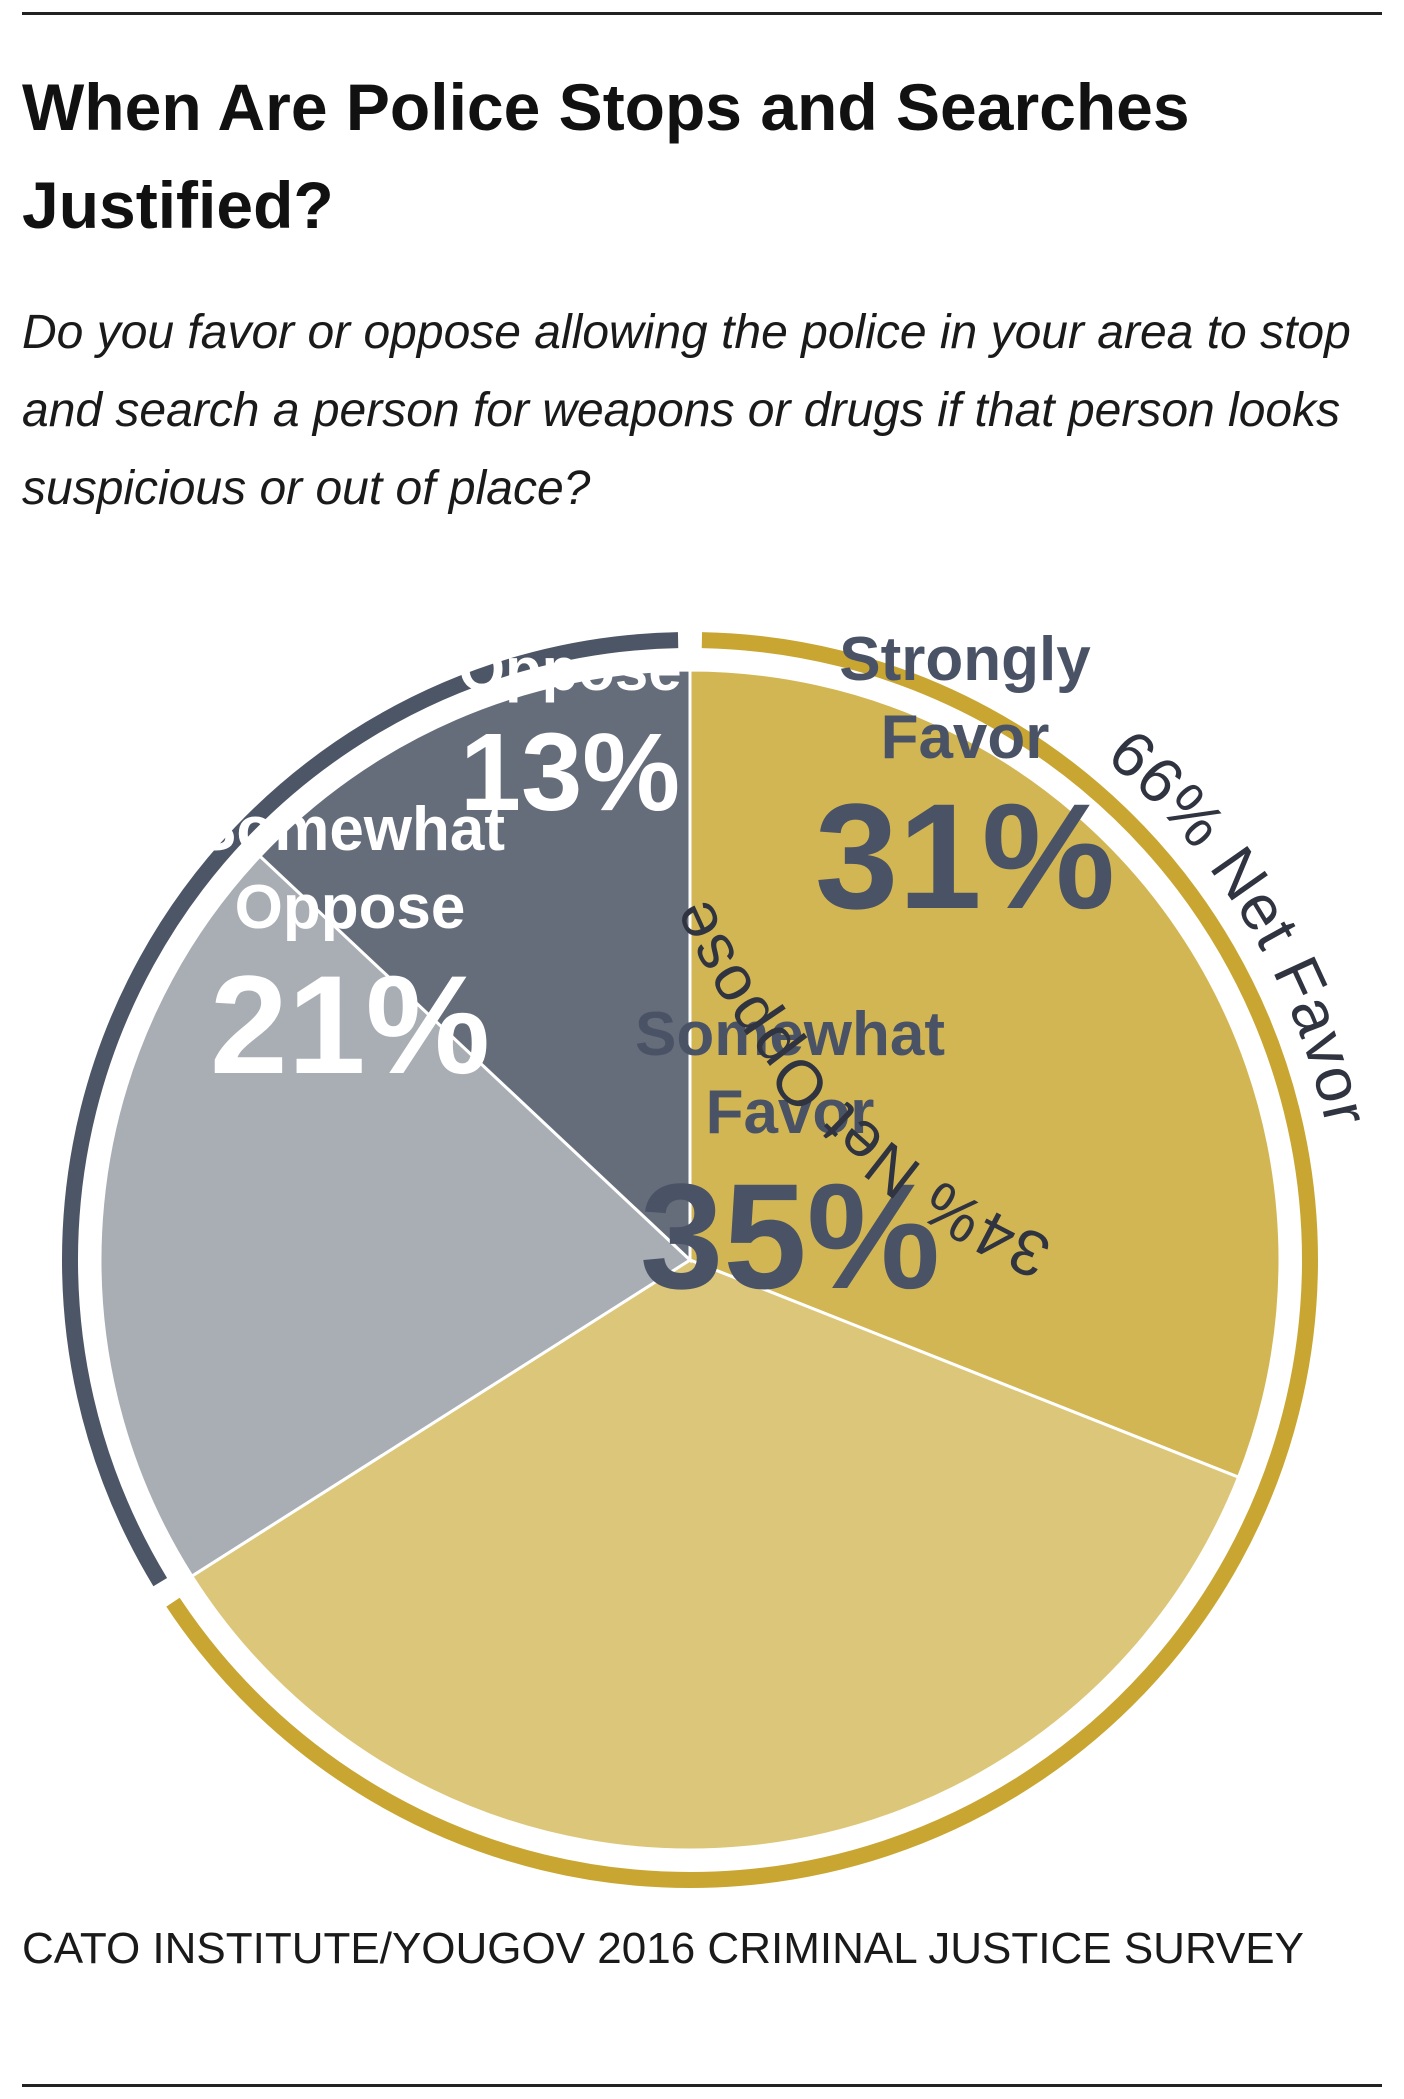 Image resolution: width=1404 pixels, height=2099 pixels. What do you see at coordinates (350, 1024) in the screenshot?
I see `slice-value-somewhat-oppose: 21%` at bounding box center [350, 1024].